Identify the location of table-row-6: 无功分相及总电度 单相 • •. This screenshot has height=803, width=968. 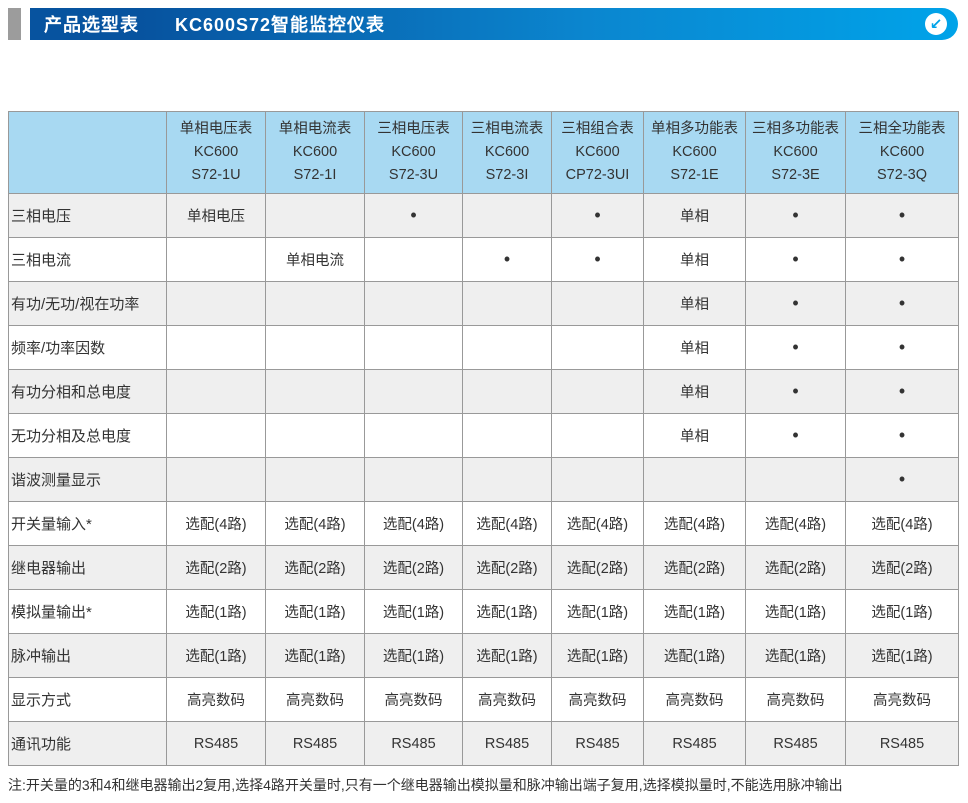
(483, 435).